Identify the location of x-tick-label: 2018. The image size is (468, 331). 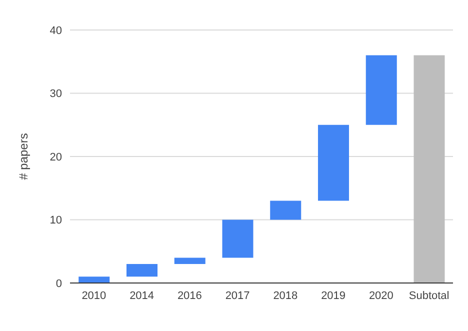
(285, 296).